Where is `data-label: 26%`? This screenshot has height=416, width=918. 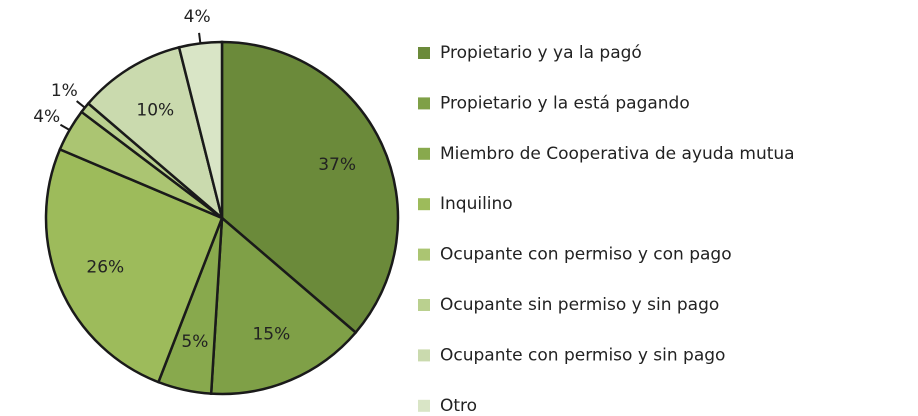
data-label: 26% is located at coordinates (105, 267).